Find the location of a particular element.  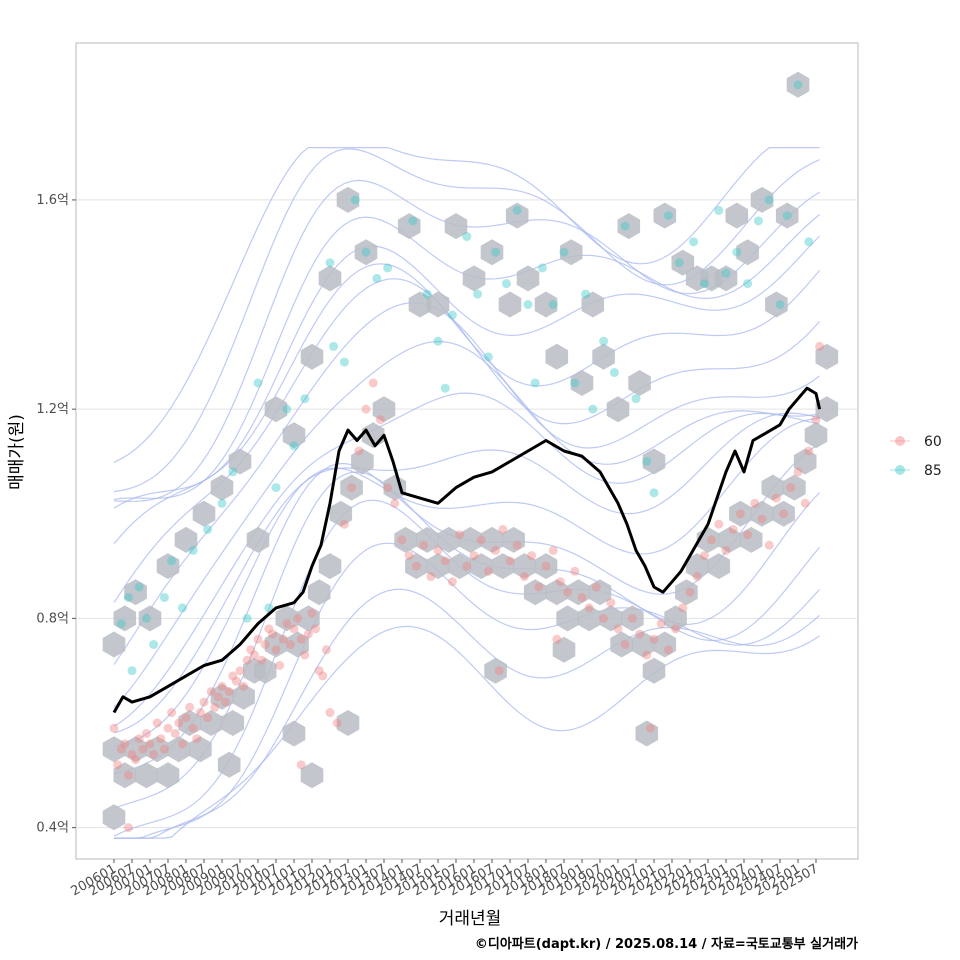

y-axis-title: 매매가(원) is located at coordinates (17, 452).